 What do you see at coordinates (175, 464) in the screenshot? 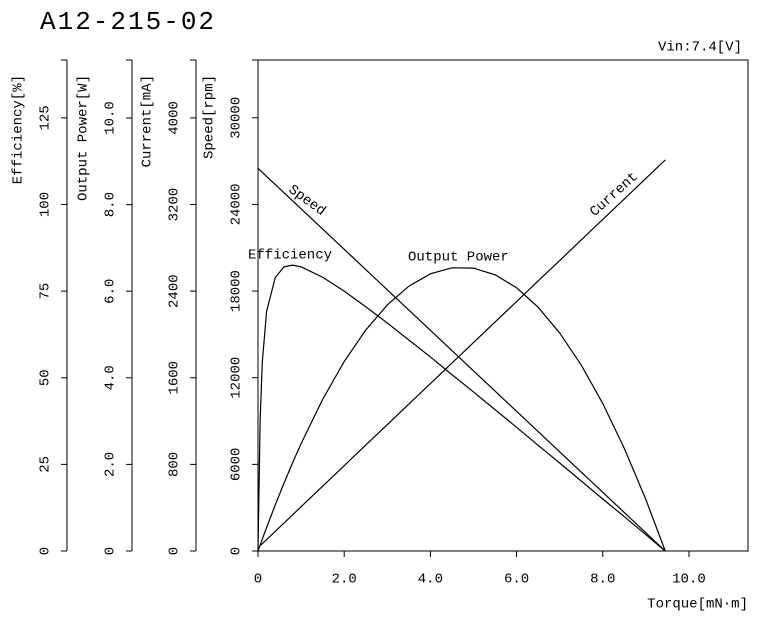
I see `y-tick-label: 800` at bounding box center [175, 464].